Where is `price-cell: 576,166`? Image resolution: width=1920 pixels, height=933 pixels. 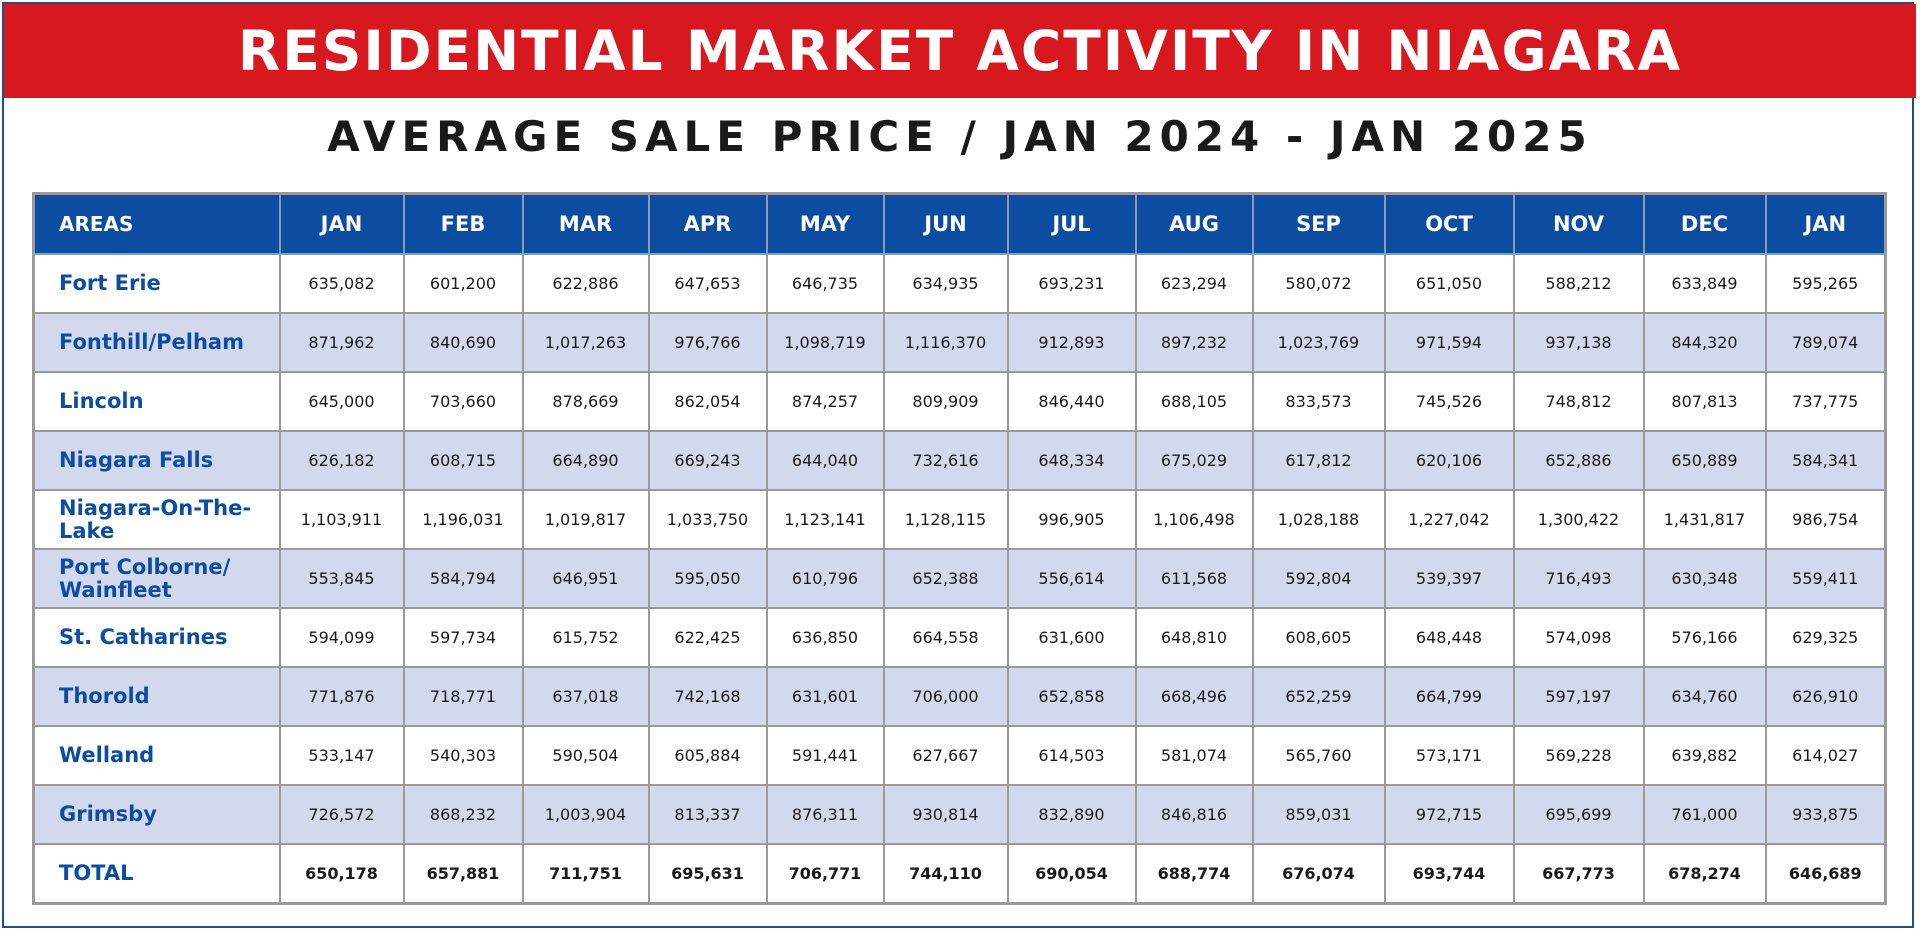 price-cell: 576,166 is located at coordinates (1704, 637).